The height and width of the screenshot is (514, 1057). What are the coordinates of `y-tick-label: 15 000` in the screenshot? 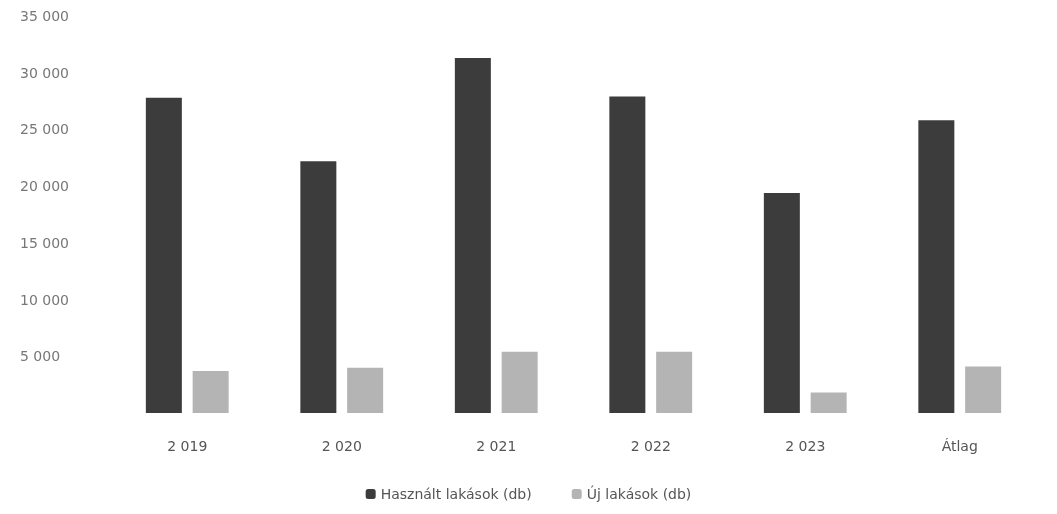 It's located at (44, 242).